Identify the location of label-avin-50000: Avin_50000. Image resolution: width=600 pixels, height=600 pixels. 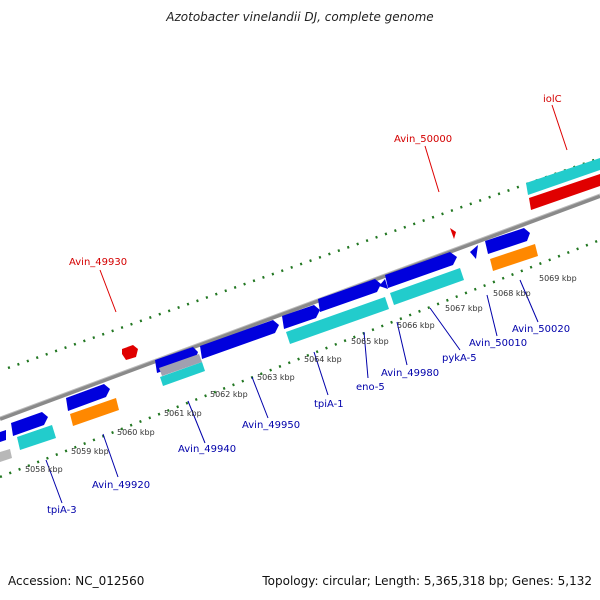
(423, 139).